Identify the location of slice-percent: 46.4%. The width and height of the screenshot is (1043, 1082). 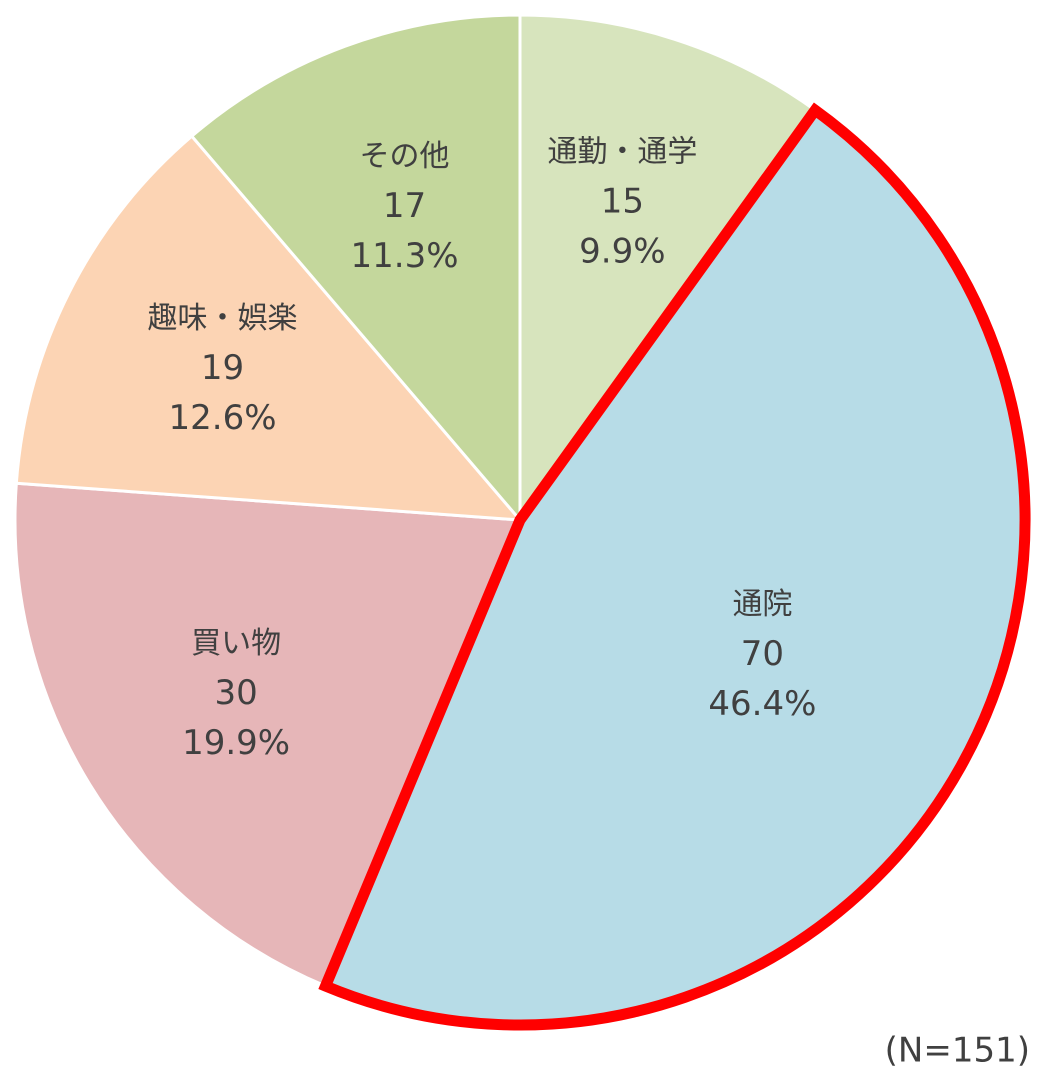
(762, 704).